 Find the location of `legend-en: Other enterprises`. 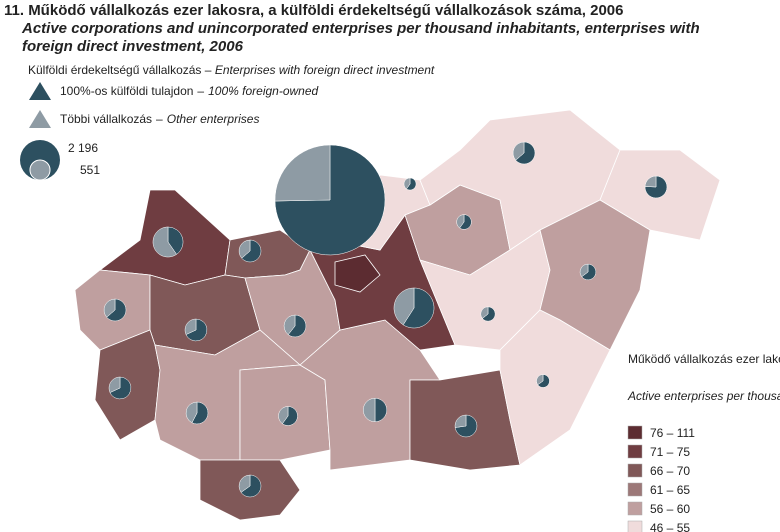

legend-en: Other enterprises is located at coordinates (213, 119).